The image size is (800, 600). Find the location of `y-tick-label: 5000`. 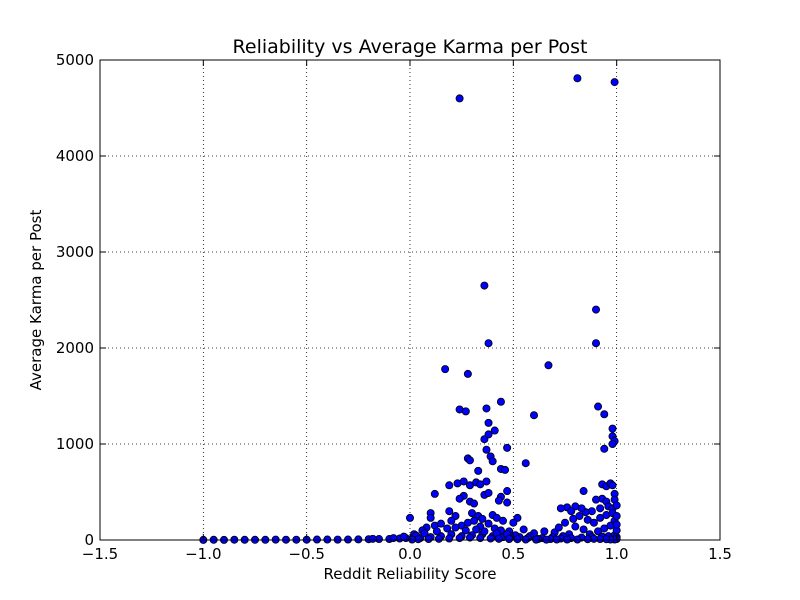

y-tick-label: 5000 is located at coordinates (75, 60).